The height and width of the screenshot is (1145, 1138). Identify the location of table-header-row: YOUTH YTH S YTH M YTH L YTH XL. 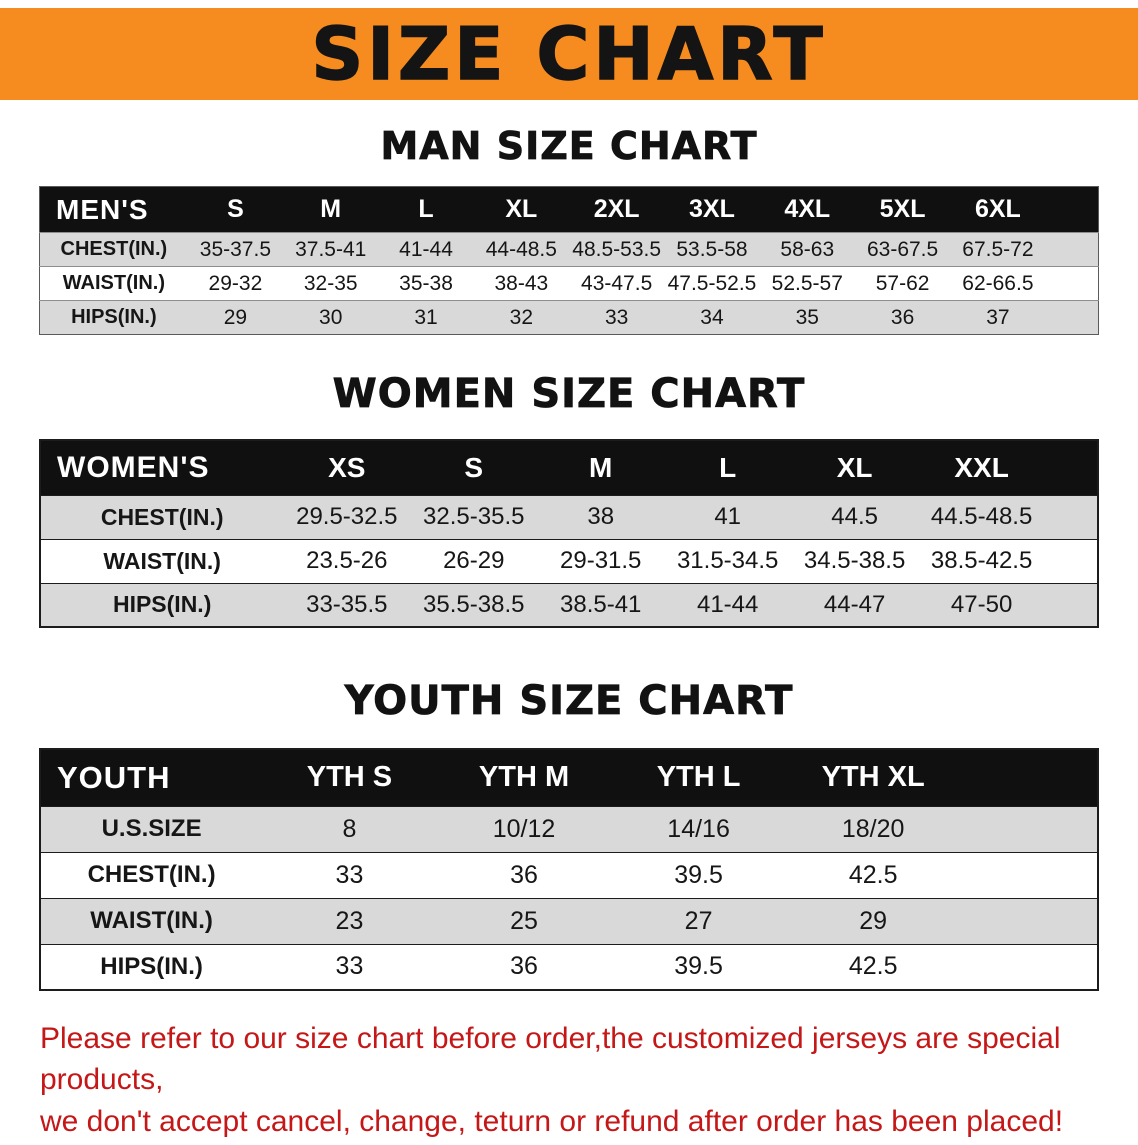
(569, 777).